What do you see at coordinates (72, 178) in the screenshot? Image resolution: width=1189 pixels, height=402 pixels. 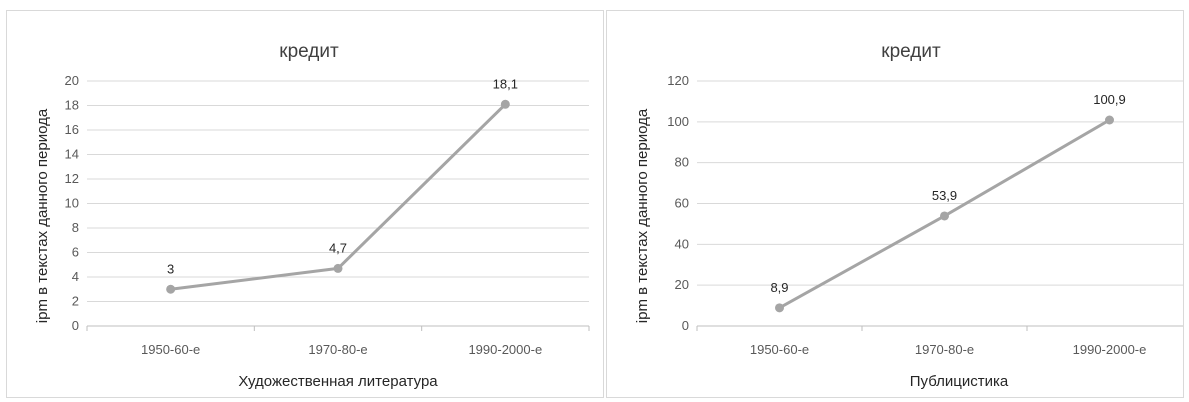 I see `y-tick-label: 12` at bounding box center [72, 178].